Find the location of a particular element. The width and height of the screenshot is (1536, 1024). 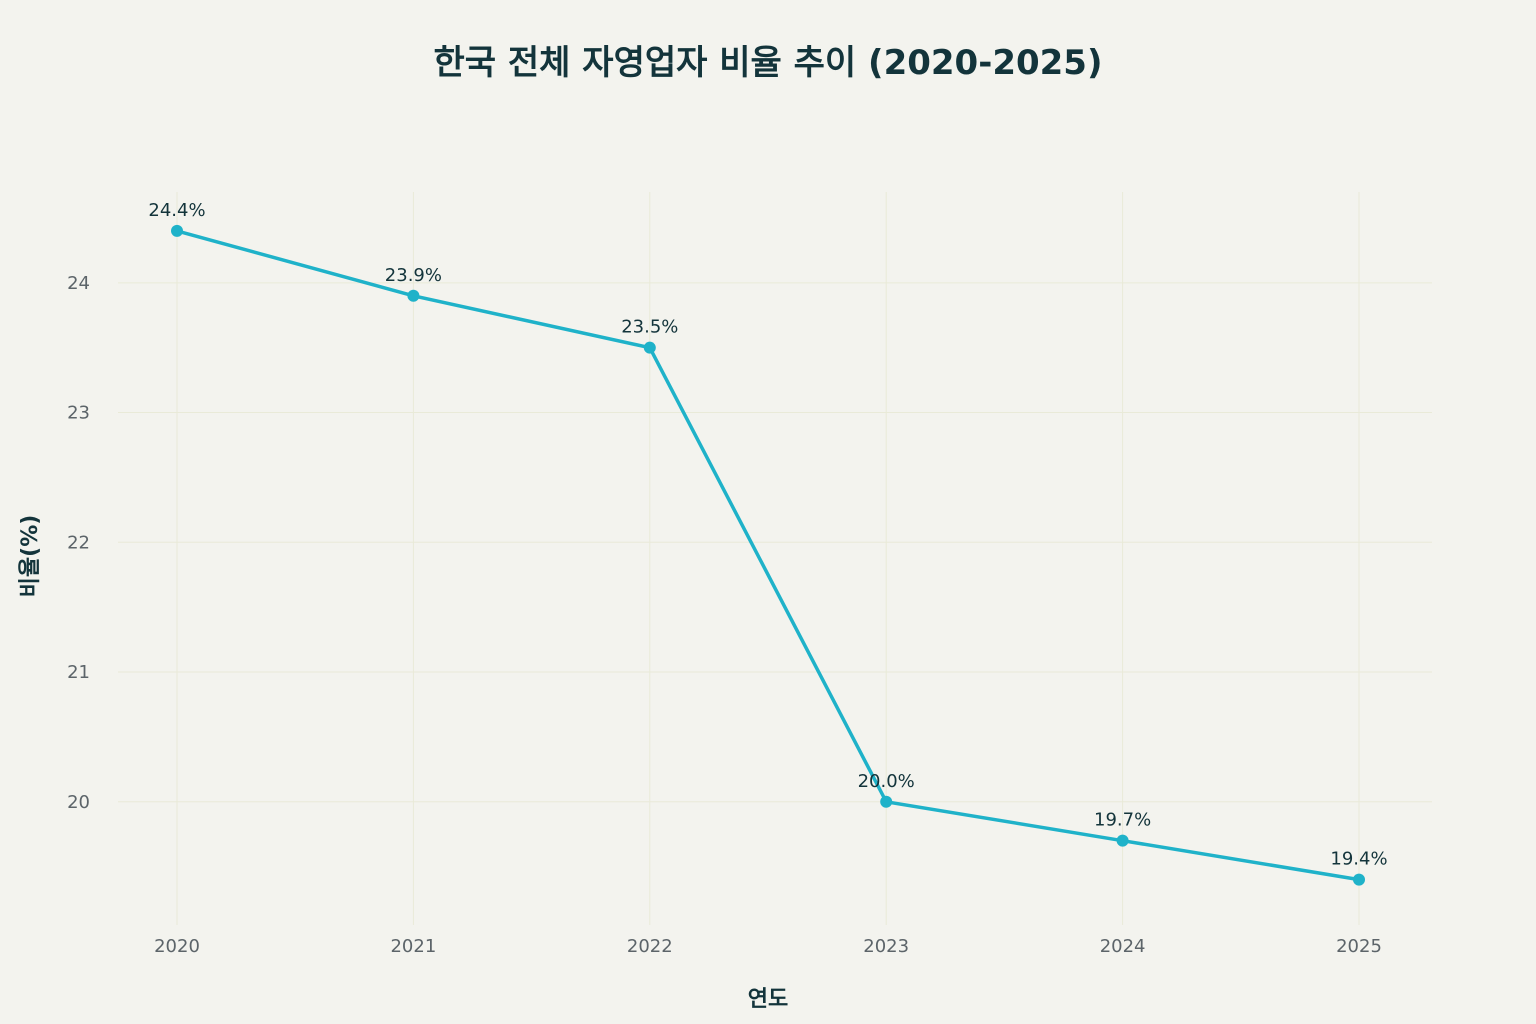

data-label: 19.4% is located at coordinates (1358, 859).